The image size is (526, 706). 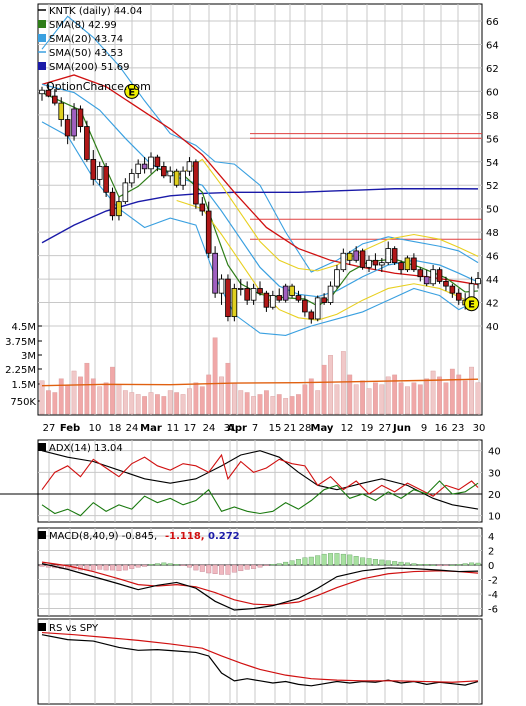 What do you see at coordinates (74, 628) in the screenshot?
I see `rs-title: RS vs SPY` at bounding box center [74, 628].